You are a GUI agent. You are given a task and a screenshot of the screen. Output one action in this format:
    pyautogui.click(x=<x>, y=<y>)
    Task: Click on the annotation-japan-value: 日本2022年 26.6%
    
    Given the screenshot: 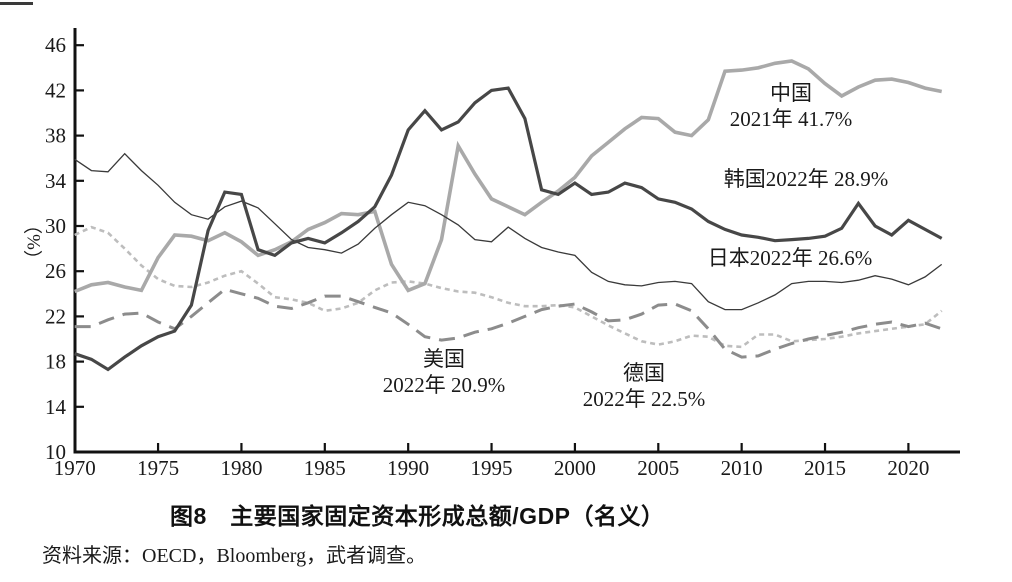 What is the action you would take?
    pyautogui.click(x=790, y=258)
    